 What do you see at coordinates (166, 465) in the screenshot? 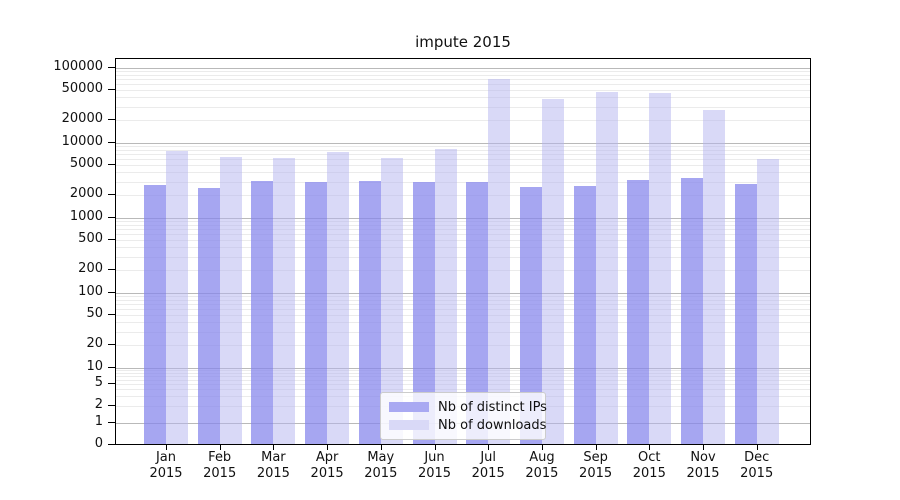
I see `x-tick-label: Jan 2015` at bounding box center [166, 465].